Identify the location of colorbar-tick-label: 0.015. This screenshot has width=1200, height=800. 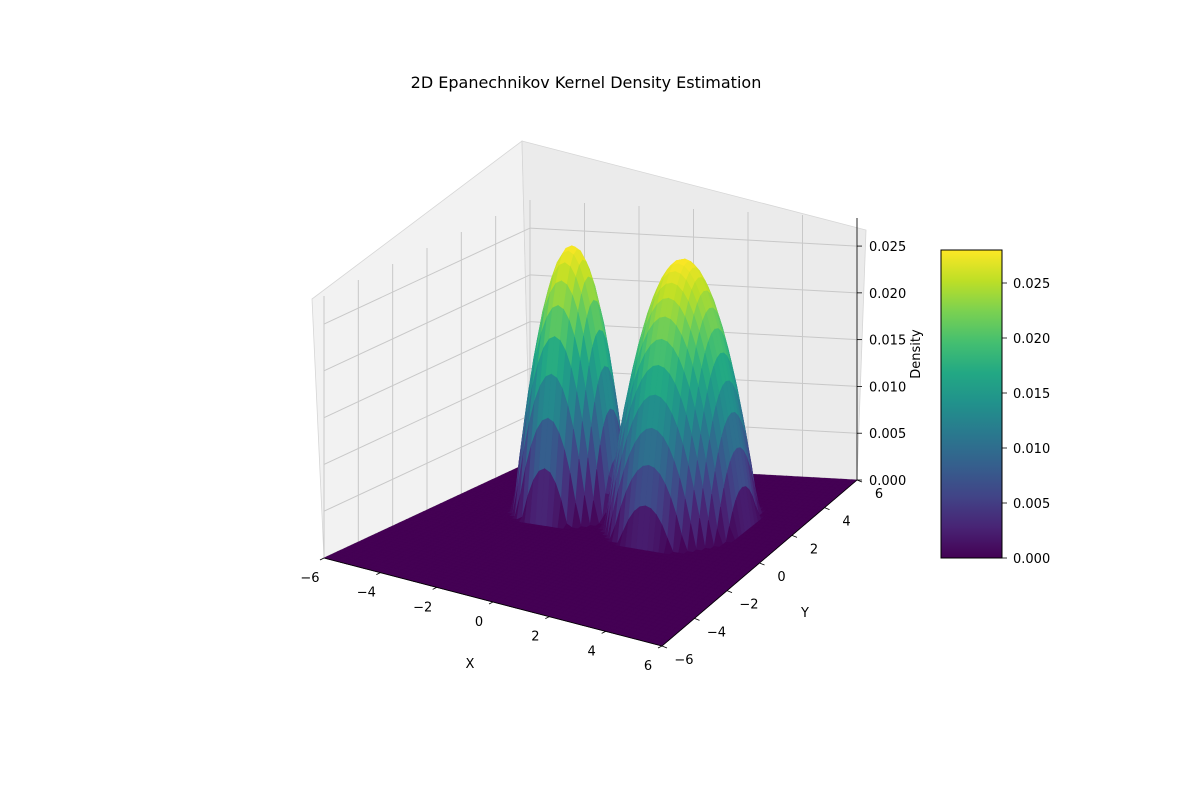
(1031, 394).